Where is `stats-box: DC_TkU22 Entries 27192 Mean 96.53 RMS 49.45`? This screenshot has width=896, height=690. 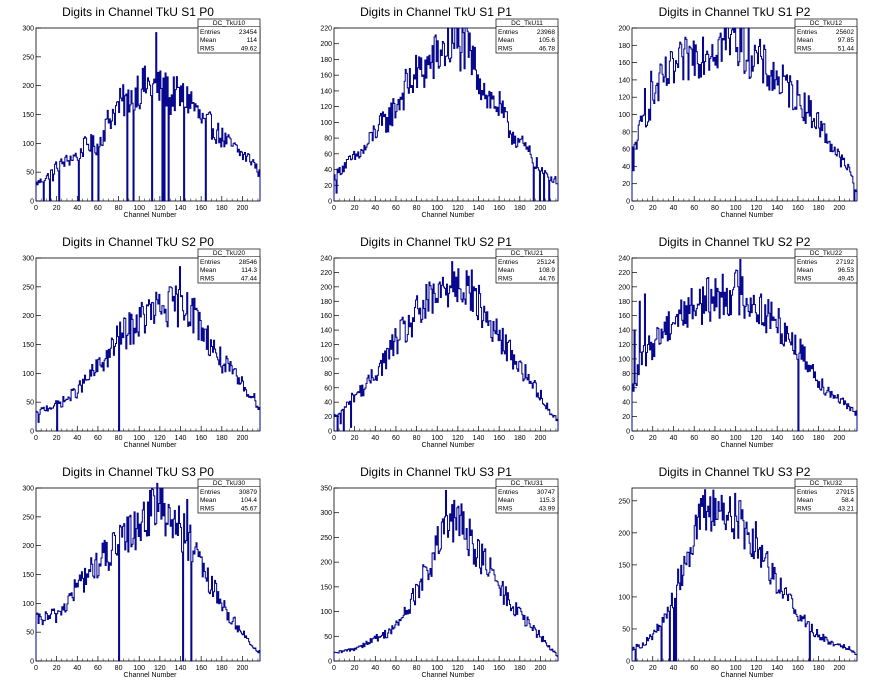
stats-box: DC_TkU22 Entries 27192 Mean 96.53 RMS 49.45 is located at coordinates (826, 266).